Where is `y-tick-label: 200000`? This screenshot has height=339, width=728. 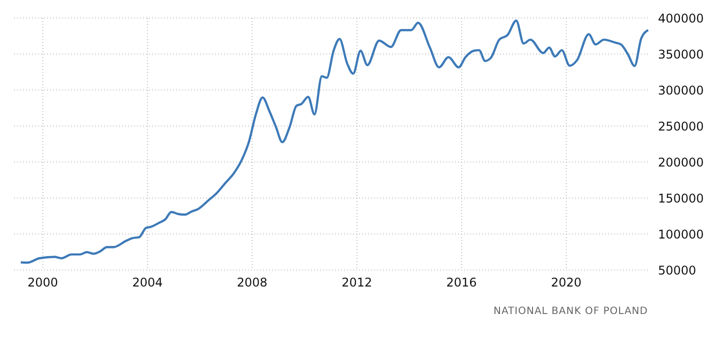 y-tick-label: 200000 is located at coordinates (681, 162).